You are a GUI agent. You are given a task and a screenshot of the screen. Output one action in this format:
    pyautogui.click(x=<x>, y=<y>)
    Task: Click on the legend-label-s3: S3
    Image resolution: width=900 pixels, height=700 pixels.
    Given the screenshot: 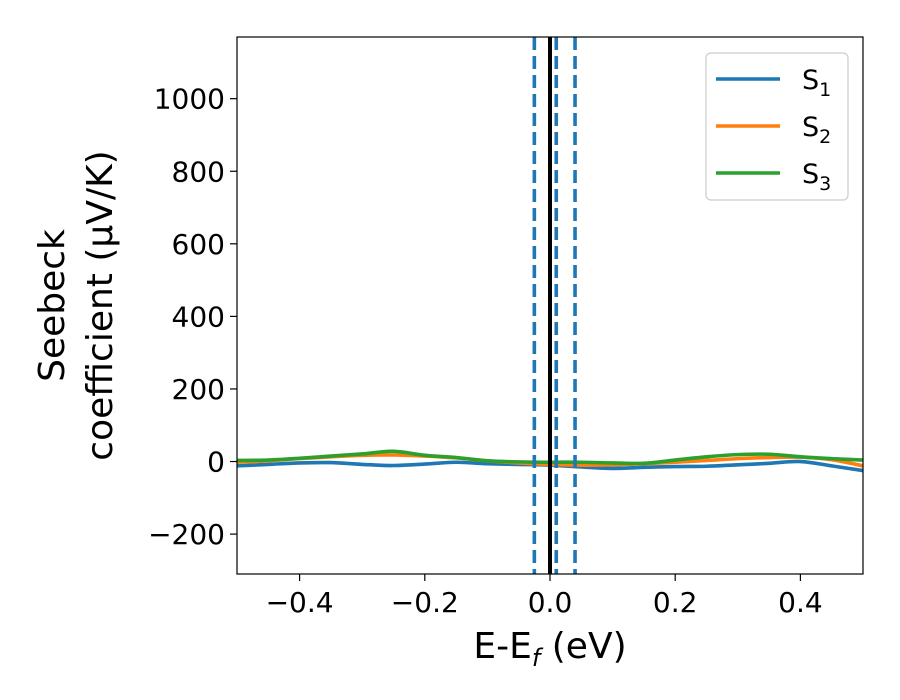 What is the action you would take?
    pyautogui.click(x=816, y=177)
    